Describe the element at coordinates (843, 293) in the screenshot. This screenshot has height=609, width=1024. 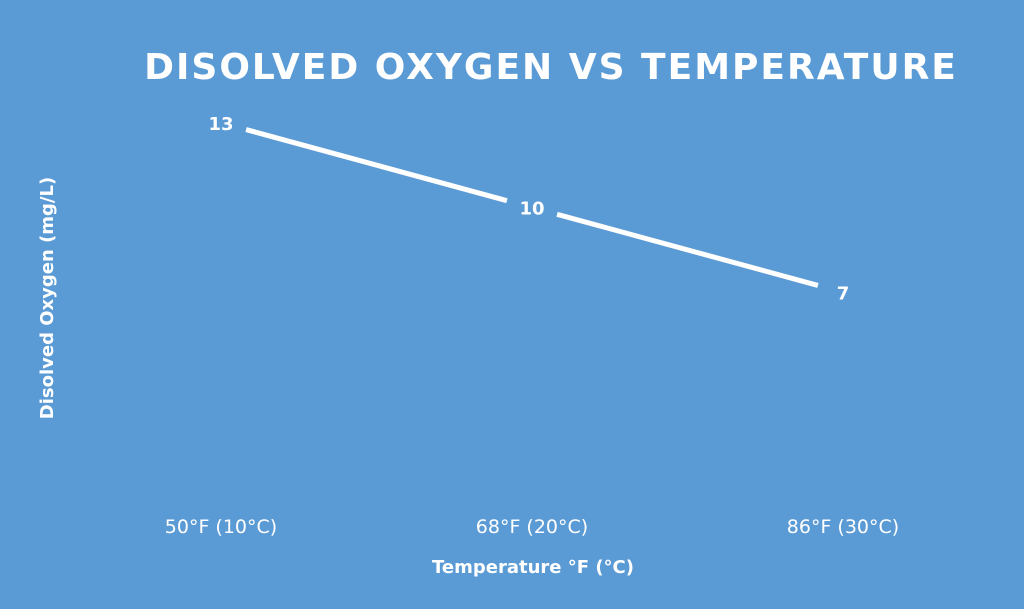
I see `data-label-2: 7` at that location.